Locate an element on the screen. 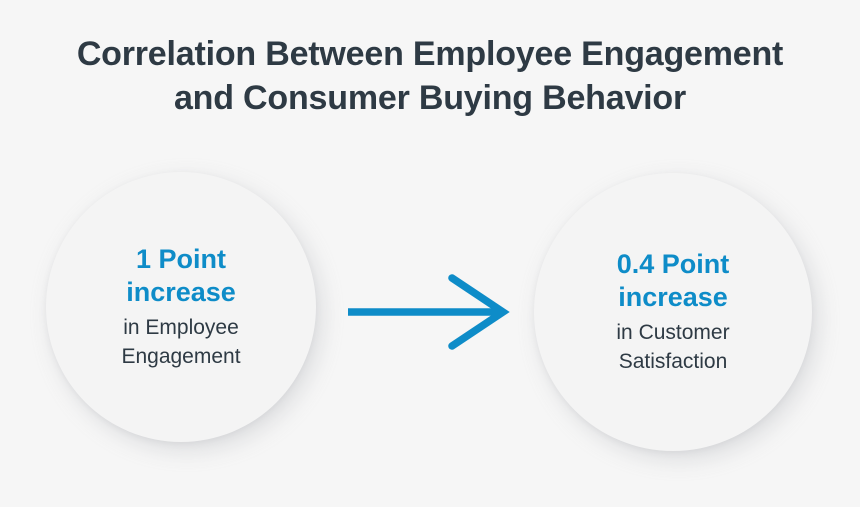  right-stat-headline-line-1: 0.4 Point is located at coordinates (673, 264).